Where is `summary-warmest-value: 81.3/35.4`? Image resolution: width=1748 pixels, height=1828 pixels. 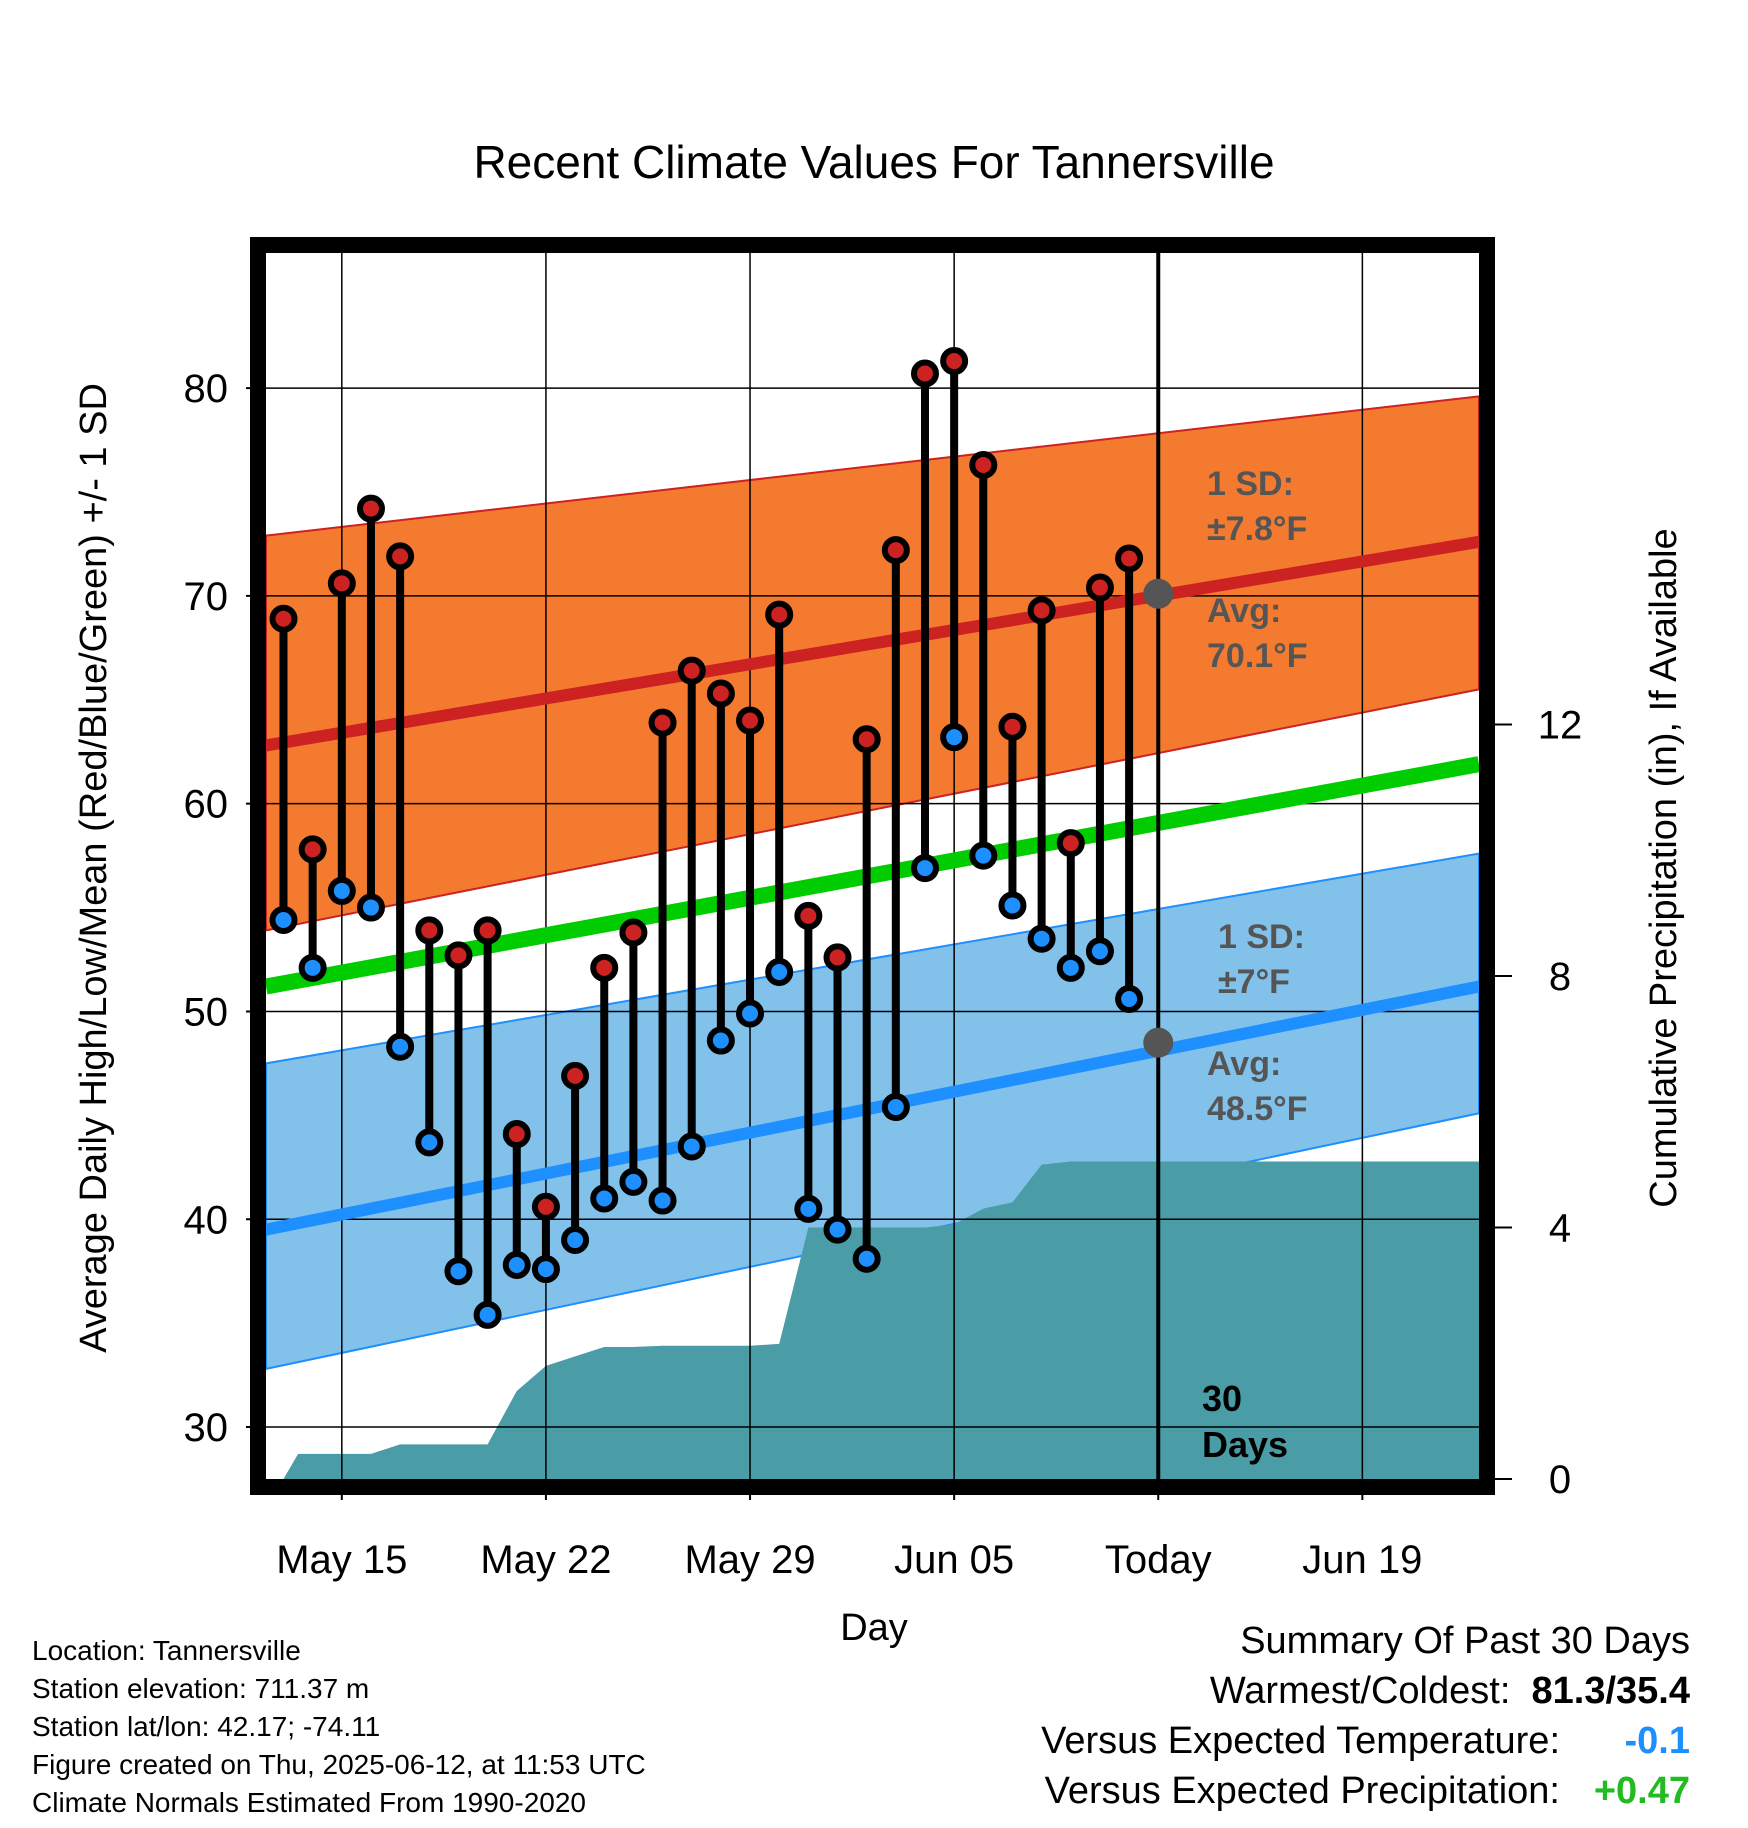 summary-warmest-value: 81.3/35.4 is located at coordinates (1610, 1691).